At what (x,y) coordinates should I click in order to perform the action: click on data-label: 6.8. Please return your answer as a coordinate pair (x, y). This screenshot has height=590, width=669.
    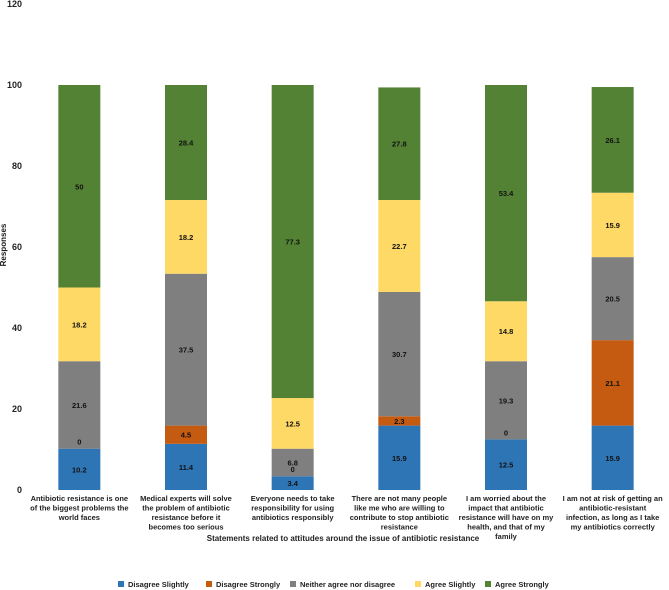
    Looking at the image, I should click on (292, 462).